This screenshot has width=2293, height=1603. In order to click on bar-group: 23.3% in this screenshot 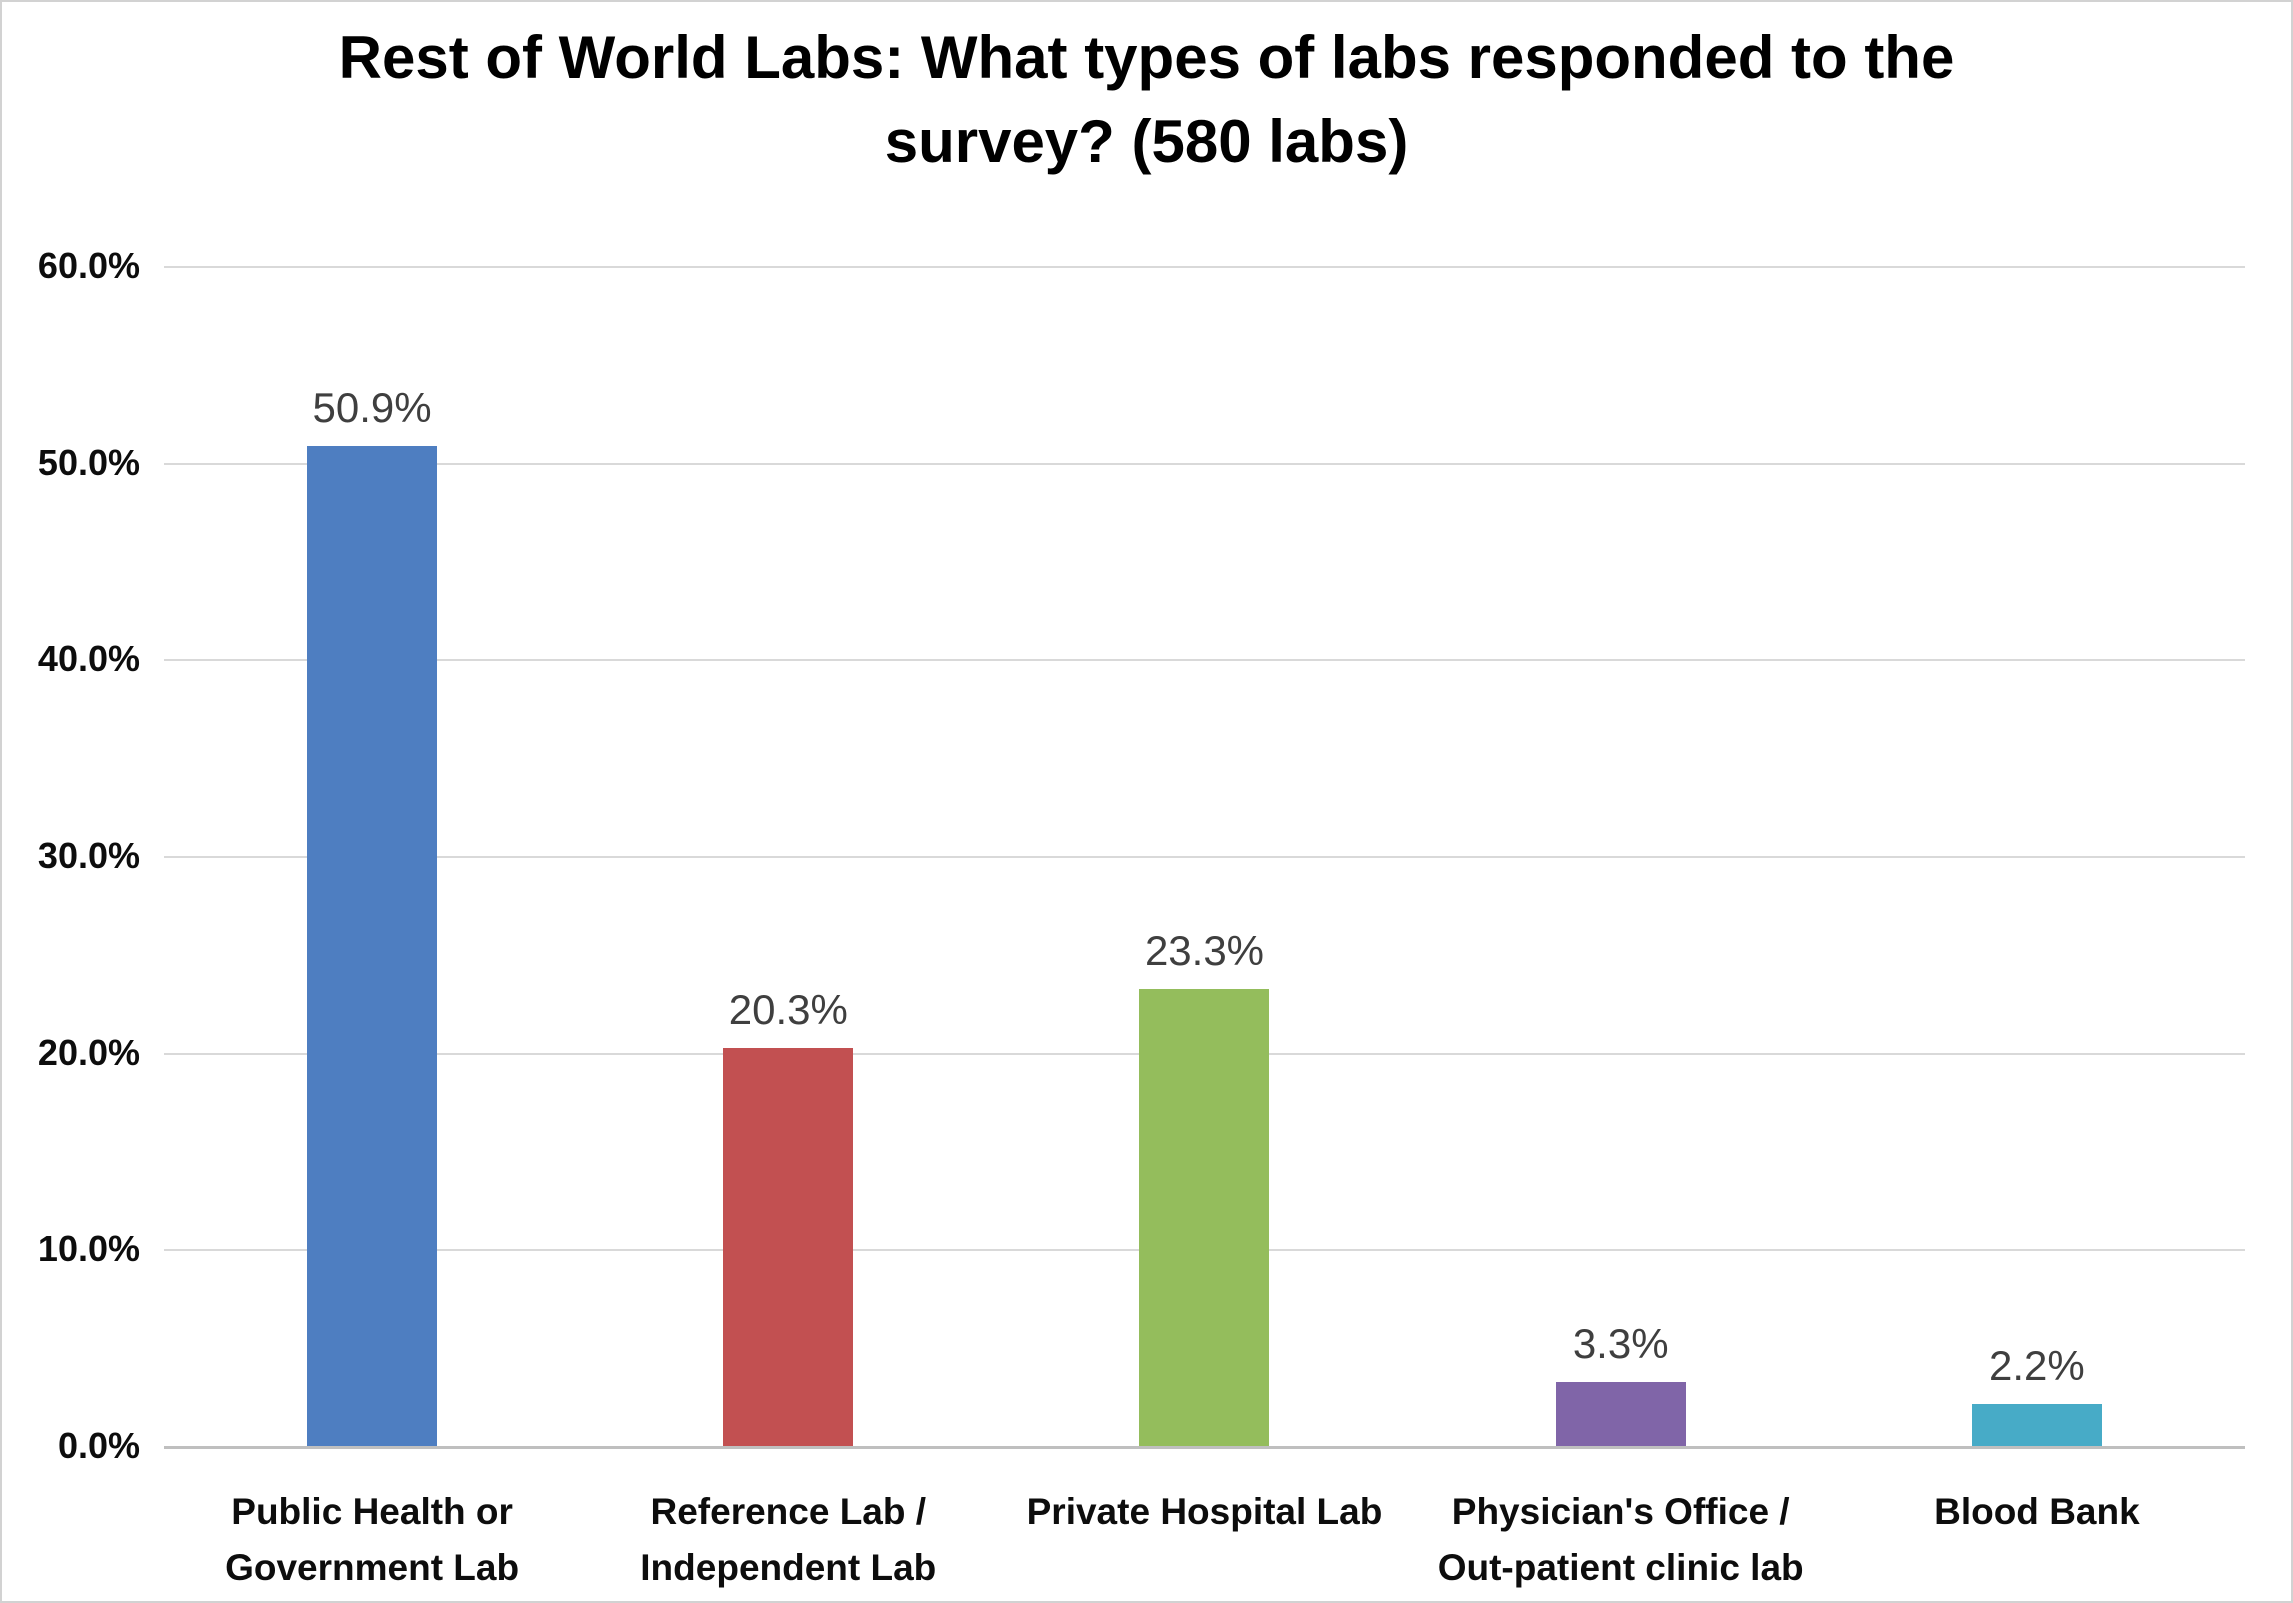, I will do `click(1204, 857)`.